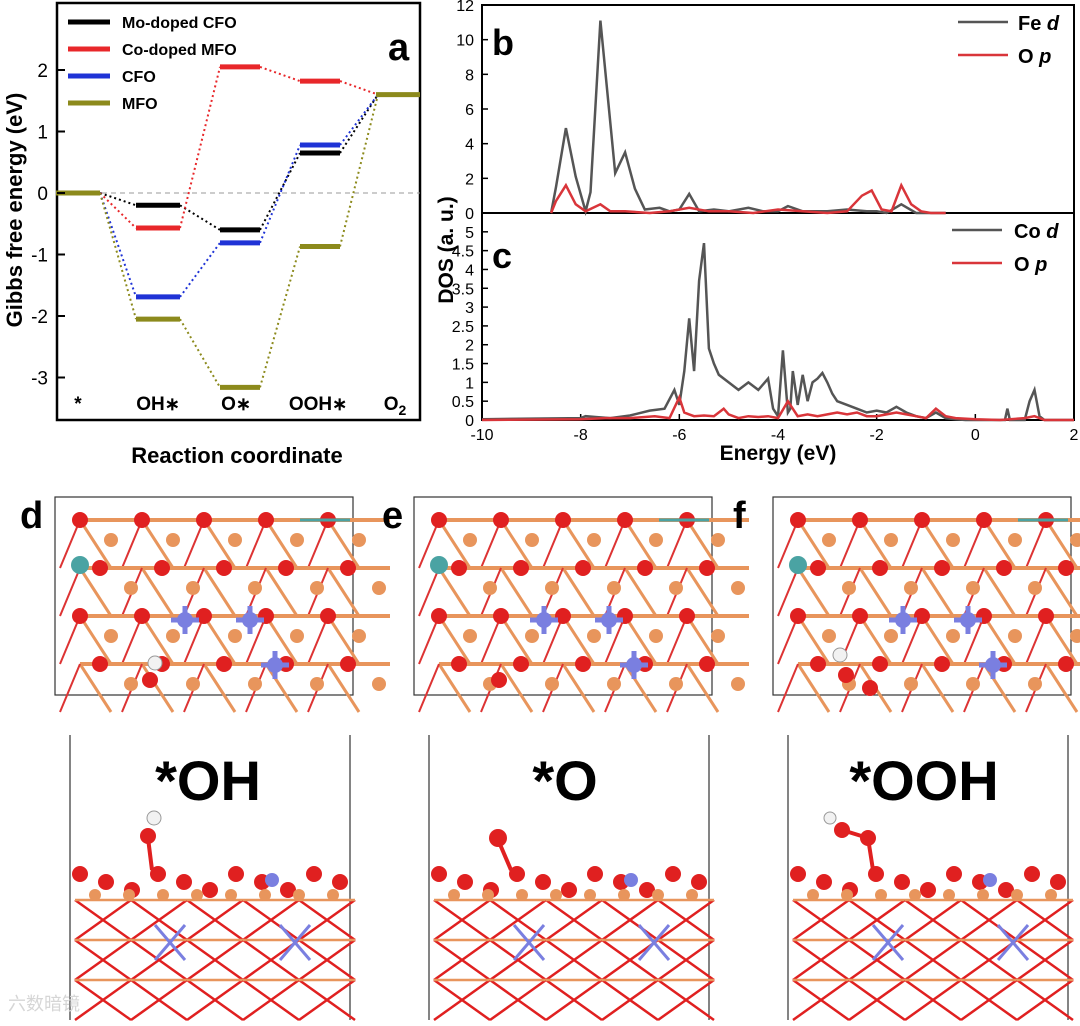 This screenshot has height=1026, width=1080. I want to click on panel-c-x-tick-label: -10, so click(481, 435).